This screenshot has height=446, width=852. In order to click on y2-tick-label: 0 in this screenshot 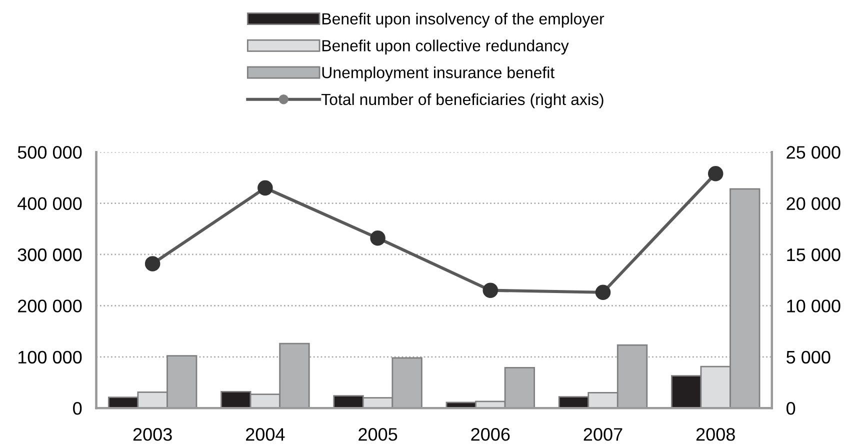, I will do `click(791, 408)`.